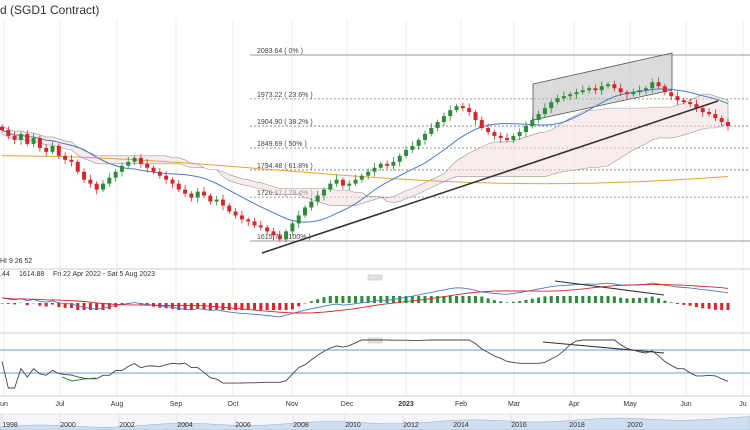 Image resolution: width=750 pixels, height=430 pixels. I want to click on month-tick: May, so click(630, 404).